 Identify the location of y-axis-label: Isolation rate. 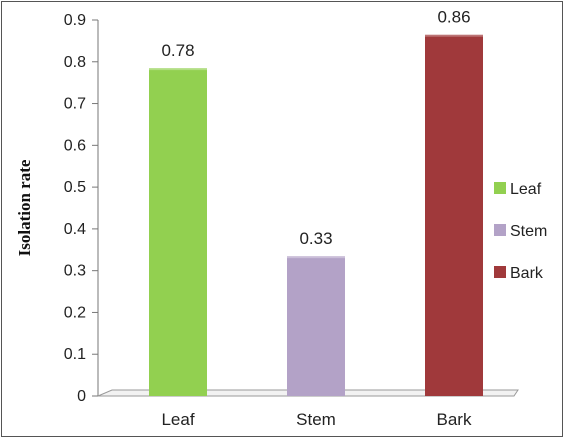
(24, 207).